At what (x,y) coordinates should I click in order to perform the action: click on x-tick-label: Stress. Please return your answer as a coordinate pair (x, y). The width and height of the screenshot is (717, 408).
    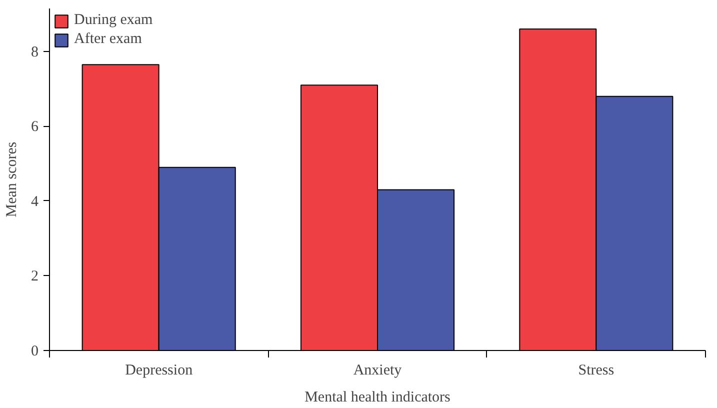
    Looking at the image, I should click on (596, 370).